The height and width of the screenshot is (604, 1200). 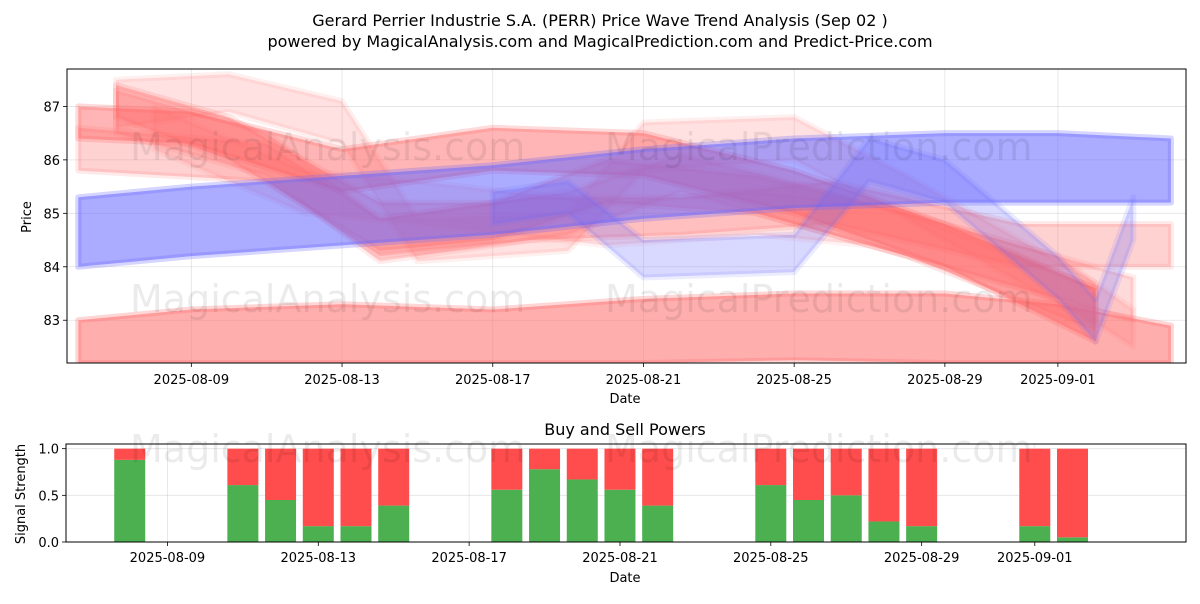 What do you see at coordinates (342, 380) in the screenshot?
I see `price-xtick-label: 2025-08-13` at bounding box center [342, 380].